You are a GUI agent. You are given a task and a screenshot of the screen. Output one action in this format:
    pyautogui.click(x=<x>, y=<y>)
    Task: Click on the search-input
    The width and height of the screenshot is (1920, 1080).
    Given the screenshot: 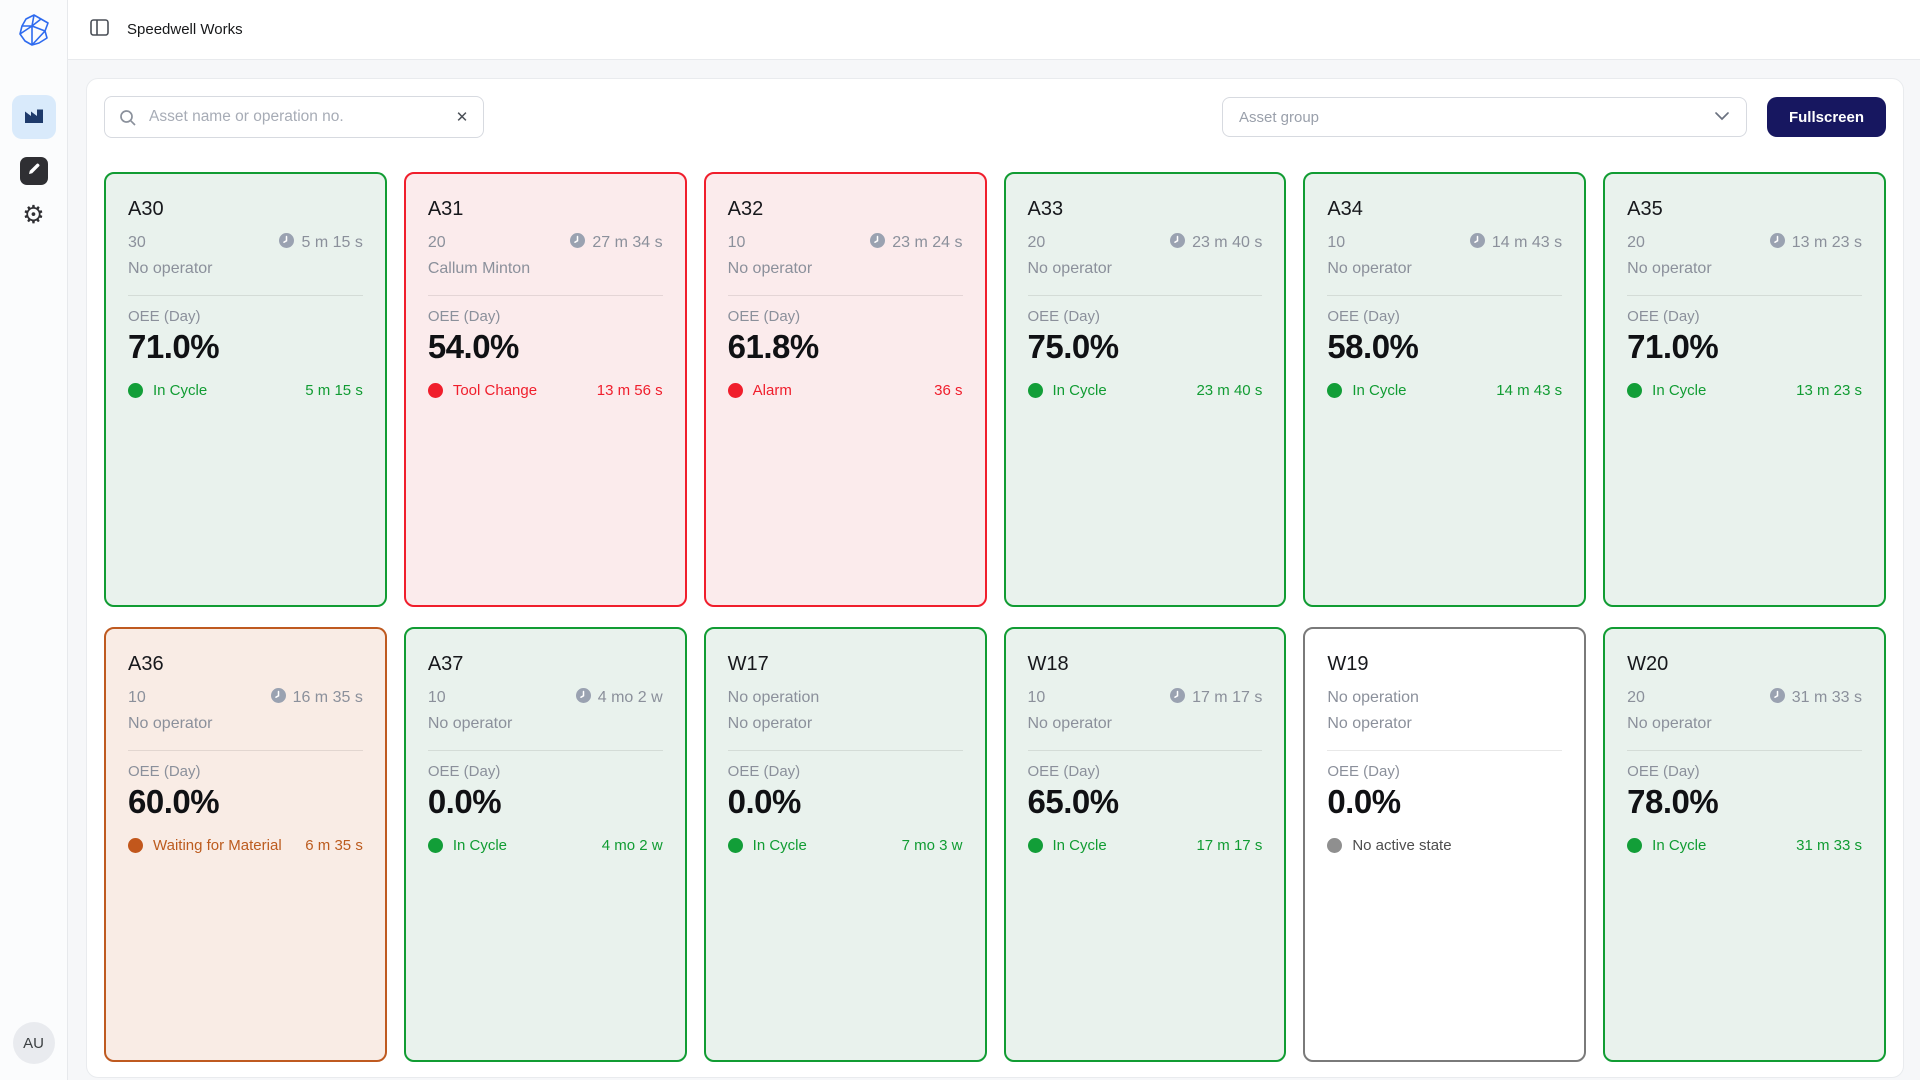 What is the action you would take?
    pyautogui.click(x=294, y=117)
    